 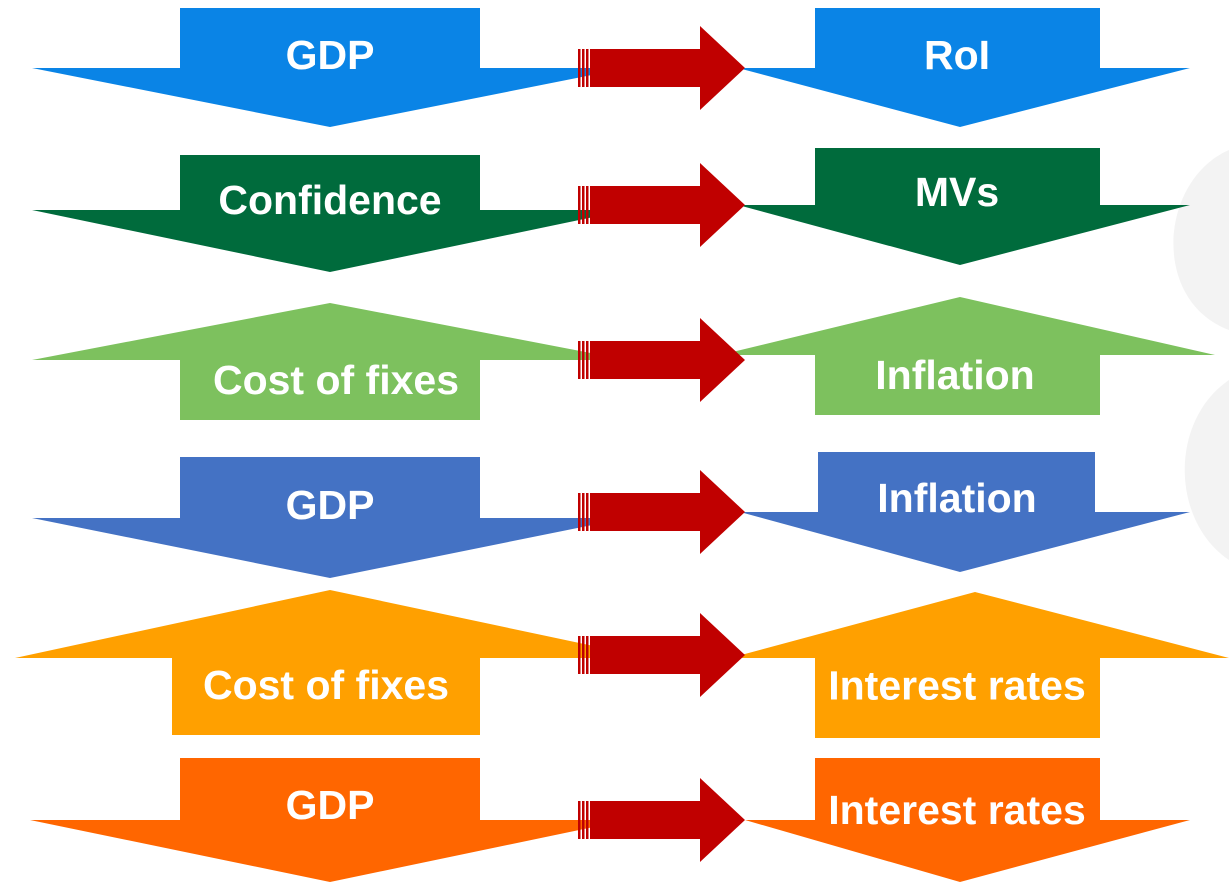 I want to click on arrow-label: MVs, so click(x=957, y=192).